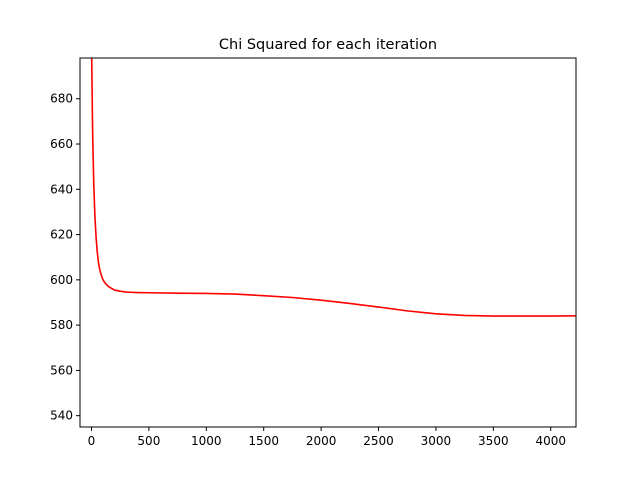  What do you see at coordinates (436, 441) in the screenshot?
I see `x-tick-label: 3000` at bounding box center [436, 441].